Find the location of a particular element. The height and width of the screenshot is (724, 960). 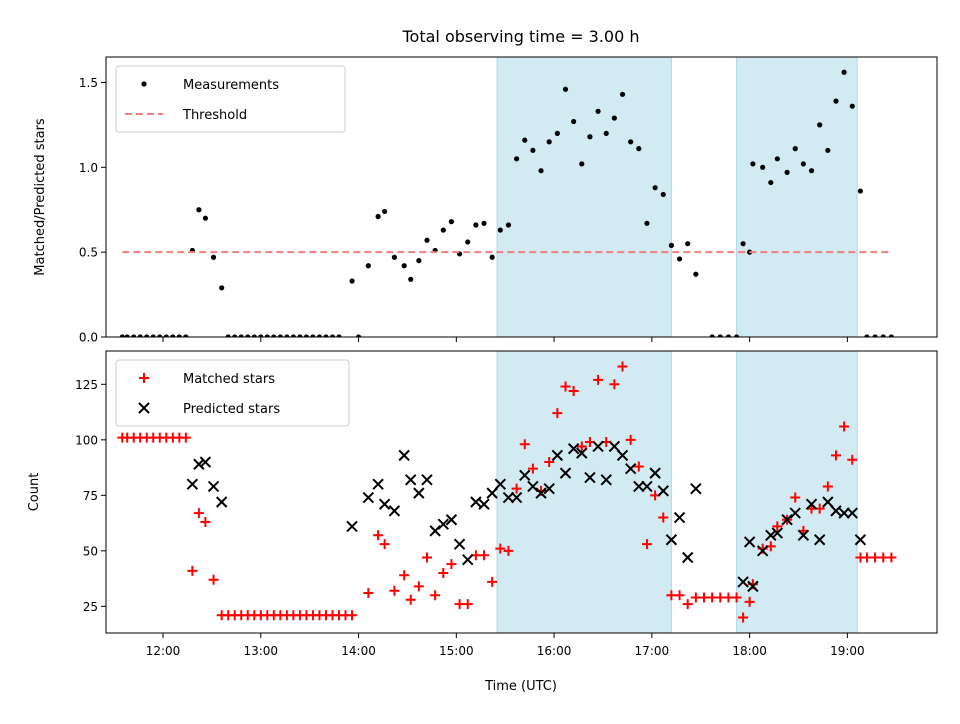

legend-label: Measurements is located at coordinates (231, 85).